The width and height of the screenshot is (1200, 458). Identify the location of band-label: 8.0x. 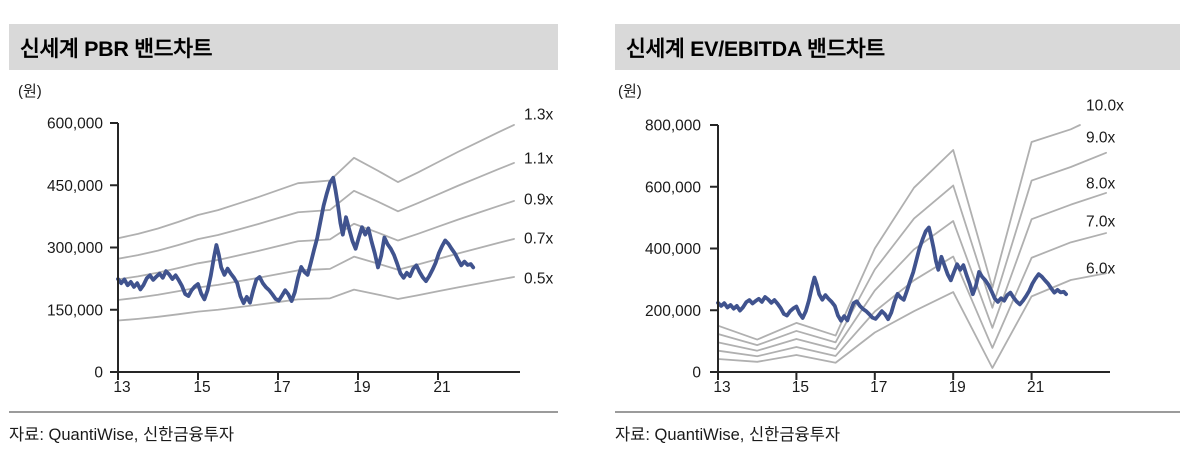
(1101, 184).